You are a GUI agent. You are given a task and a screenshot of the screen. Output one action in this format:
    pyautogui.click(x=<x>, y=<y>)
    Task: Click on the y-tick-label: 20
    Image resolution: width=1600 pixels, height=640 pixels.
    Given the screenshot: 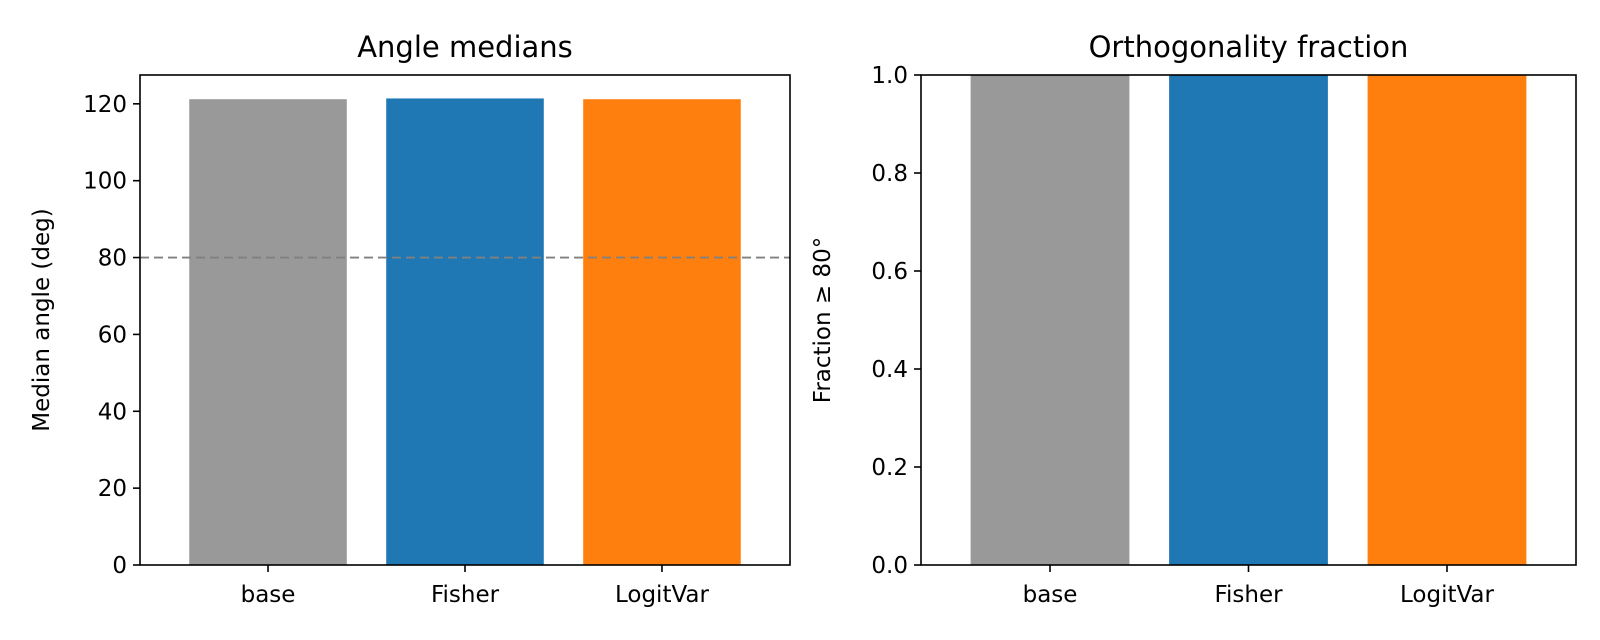 What is the action you would take?
    pyautogui.click(x=112, y=489)
    